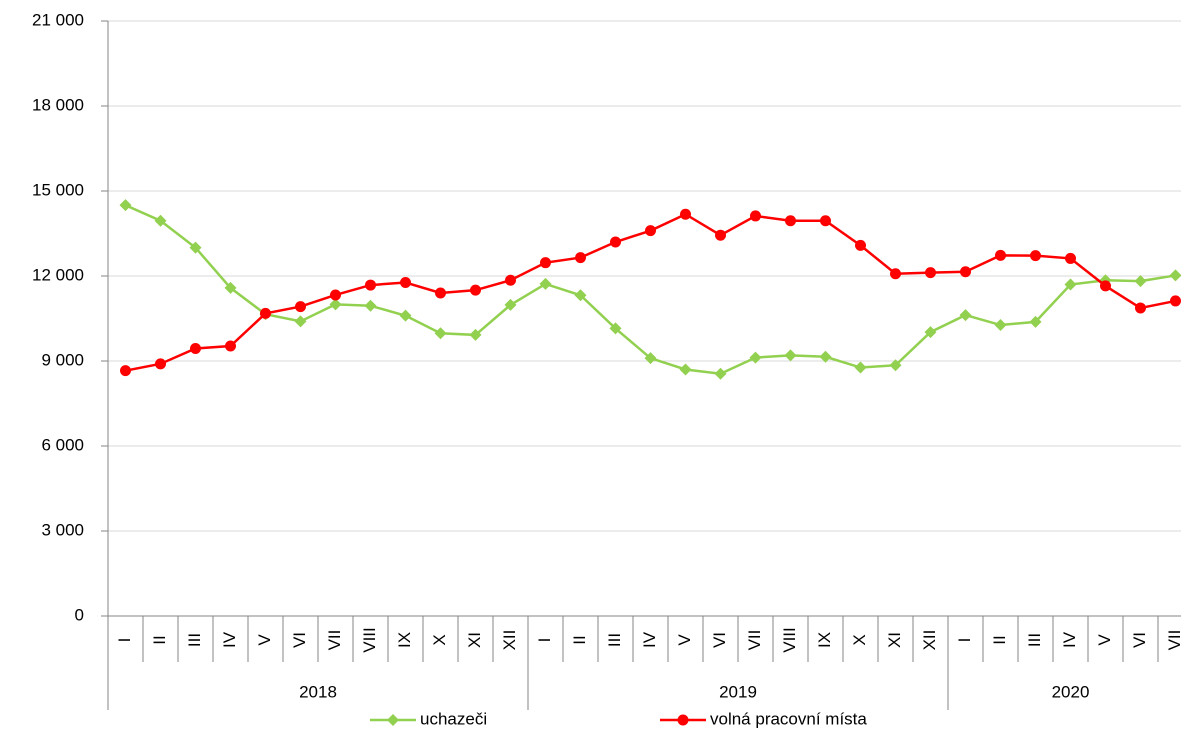 This screenshot has height=737, width=1181. I want to click on x-group-label: 2018, so click(318, 691).